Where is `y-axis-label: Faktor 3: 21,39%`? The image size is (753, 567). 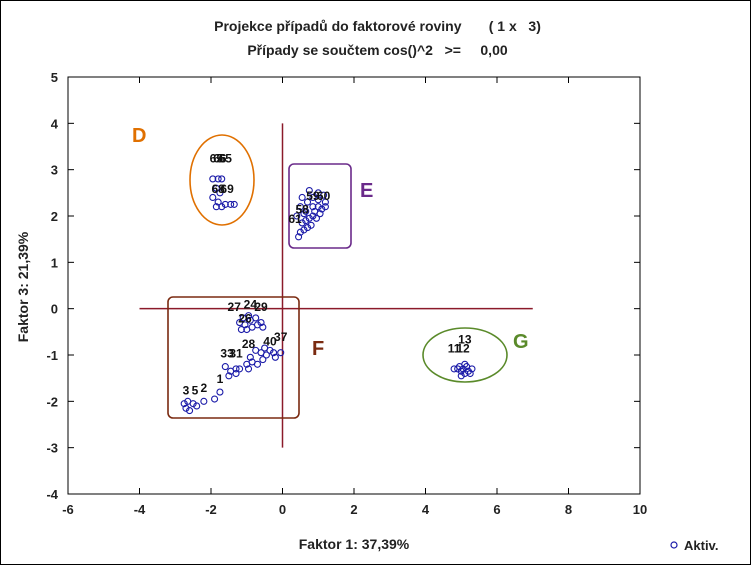 y-axis-label: Faktor 3: 21,39% is located at coordinates (23, 286).